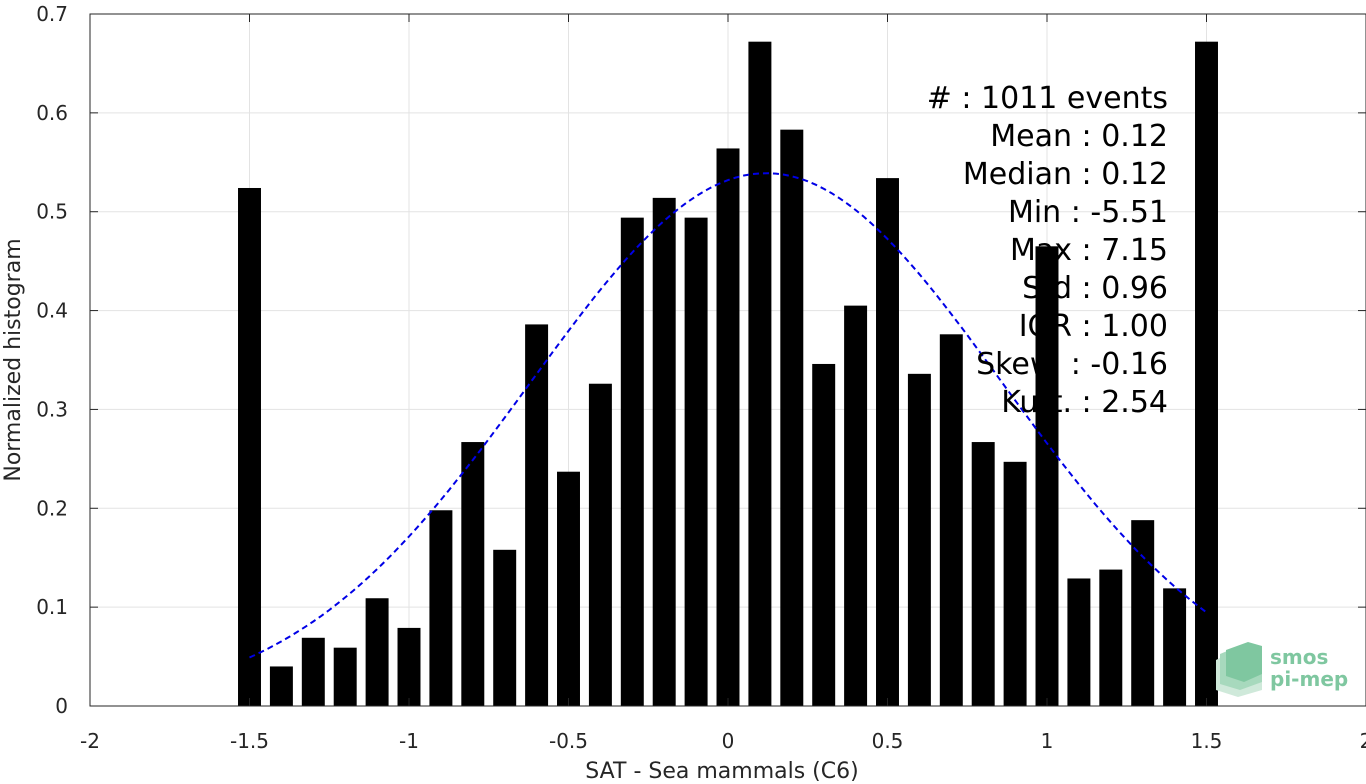 The width and height of the screenshot is (1366, 784). What do you see at coordinates (1072, 364) in the screenshot?
I see `stats-line: Skew. : -0.16` at bounding box center [1072, 364].